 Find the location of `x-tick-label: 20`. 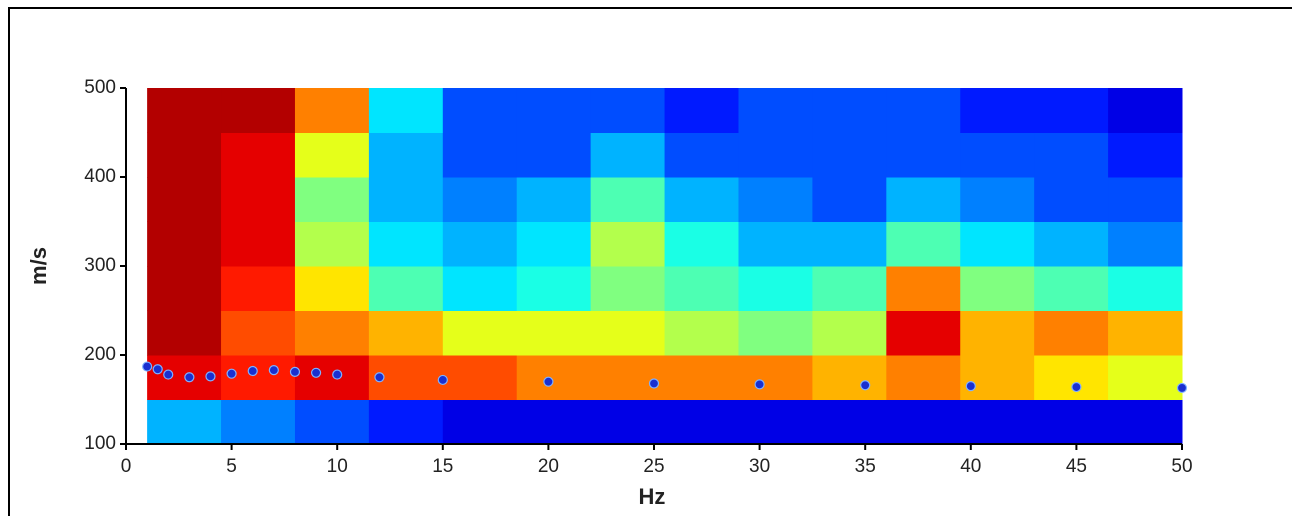

x-tick-label: 20 is located at coordinates (548, 466).